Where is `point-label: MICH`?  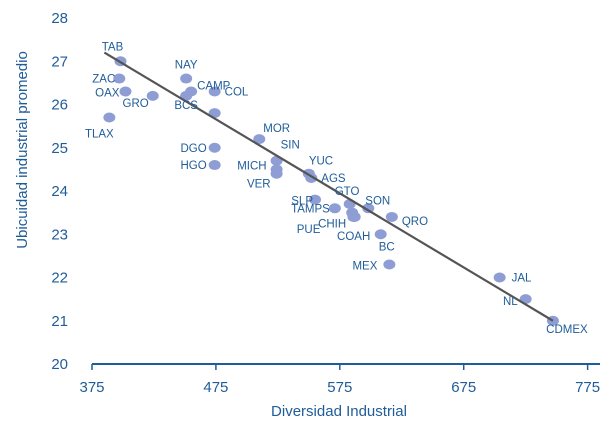 point-label: MICH is located at coordinates (251, 166).